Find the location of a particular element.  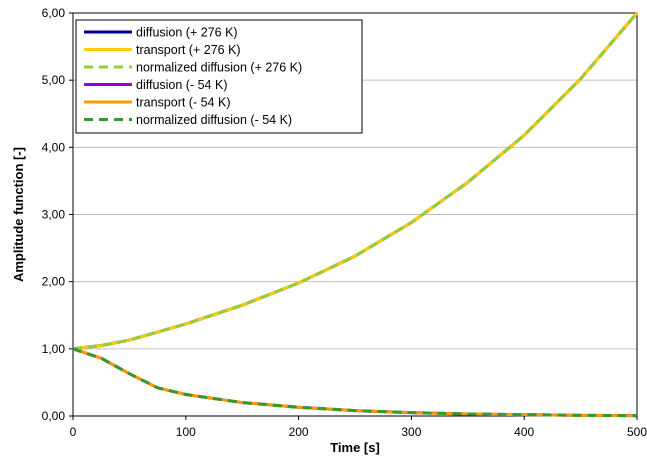

x-tick-label: 100 is located at coordinates (186, 432).